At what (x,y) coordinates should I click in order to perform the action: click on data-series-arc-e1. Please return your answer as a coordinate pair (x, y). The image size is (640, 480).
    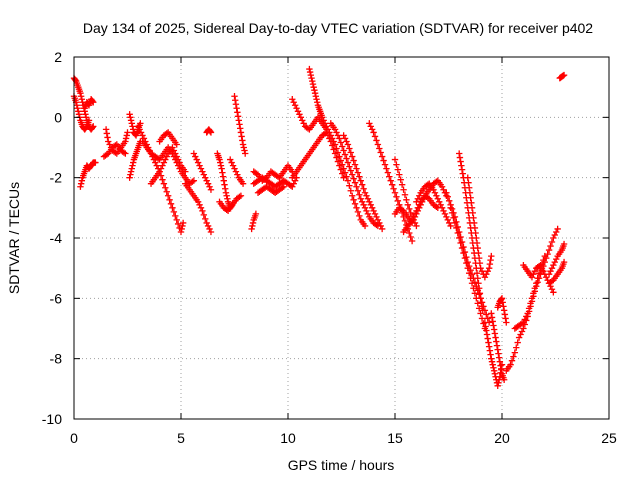
    Looking at the image, I should click on (254, 221).